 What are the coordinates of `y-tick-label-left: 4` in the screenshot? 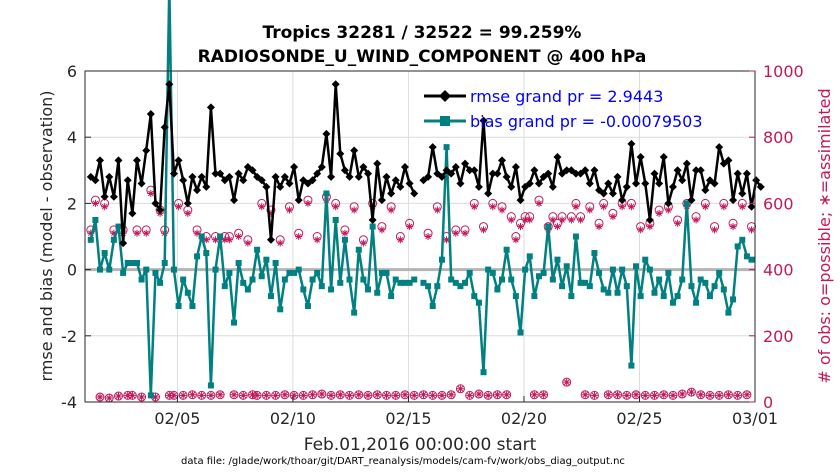 It's located at (72, 137).